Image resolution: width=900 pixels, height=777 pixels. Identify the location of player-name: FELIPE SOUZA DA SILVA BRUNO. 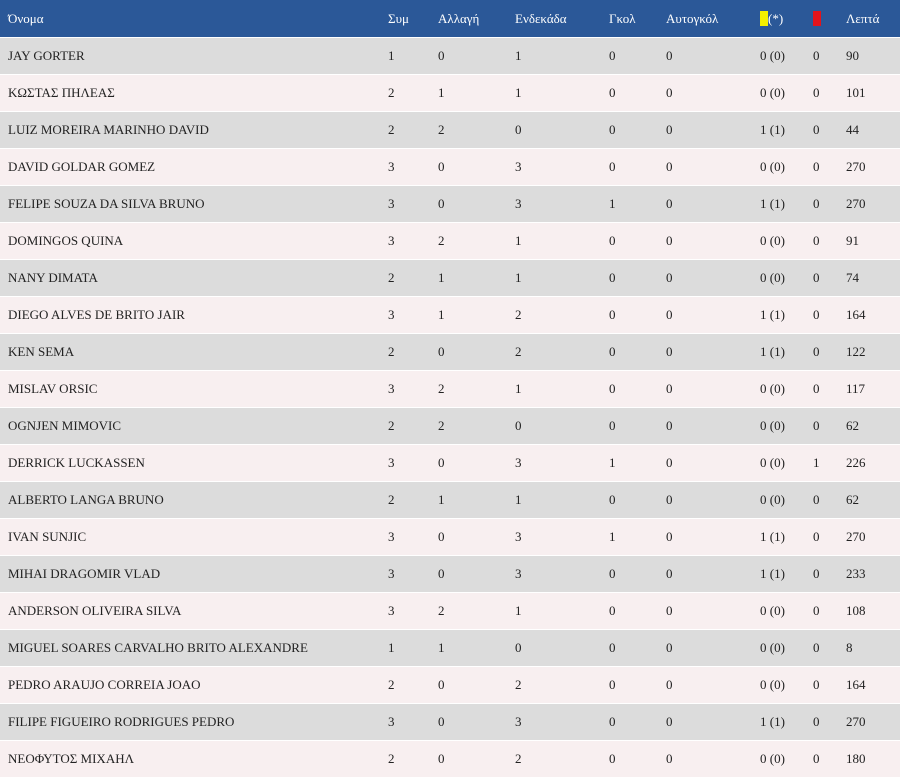
(194, 204).